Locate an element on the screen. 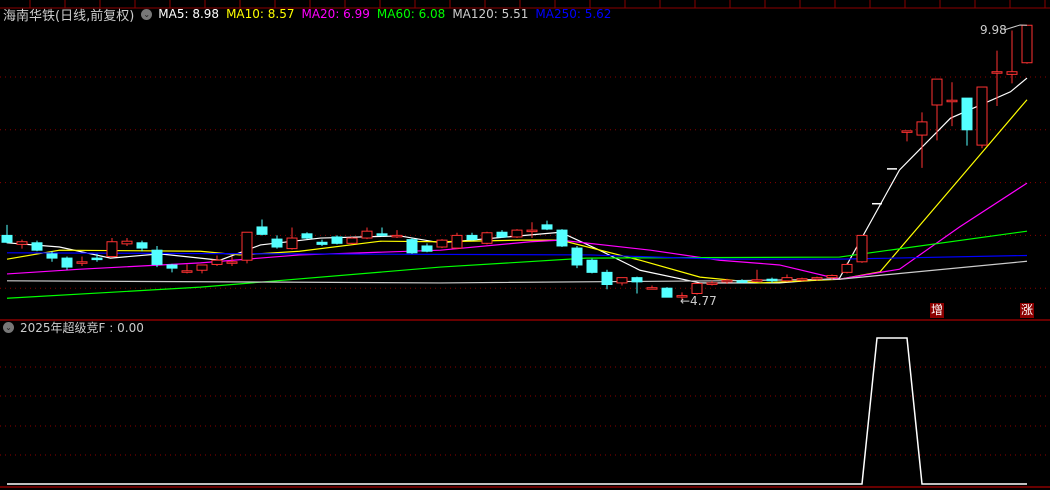  indicator-value: 2025年超级竞F : 0.00 is located at coordinates (82, 327).